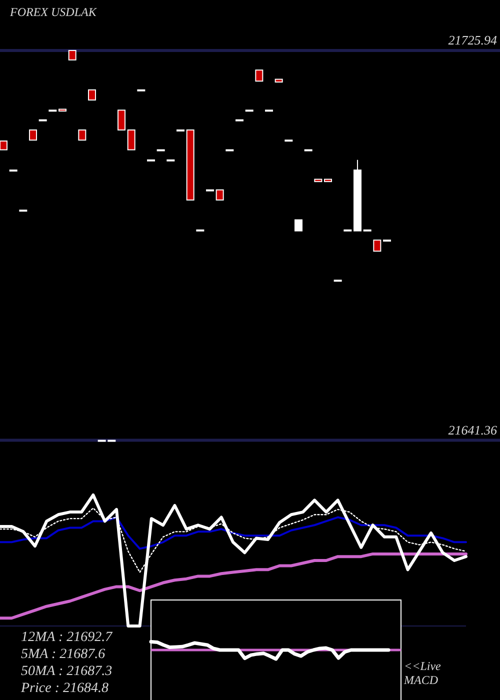 This screenshot has height=700, width=500. Describe the element at coordinates (66, 671) in the screenshot. I see `text: 50MA : 21687.3` at that location.